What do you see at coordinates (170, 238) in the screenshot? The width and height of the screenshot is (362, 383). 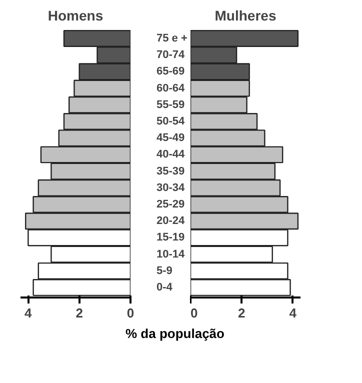 I see `y-tick-label: 15-19` at bounding box center [170, 238].